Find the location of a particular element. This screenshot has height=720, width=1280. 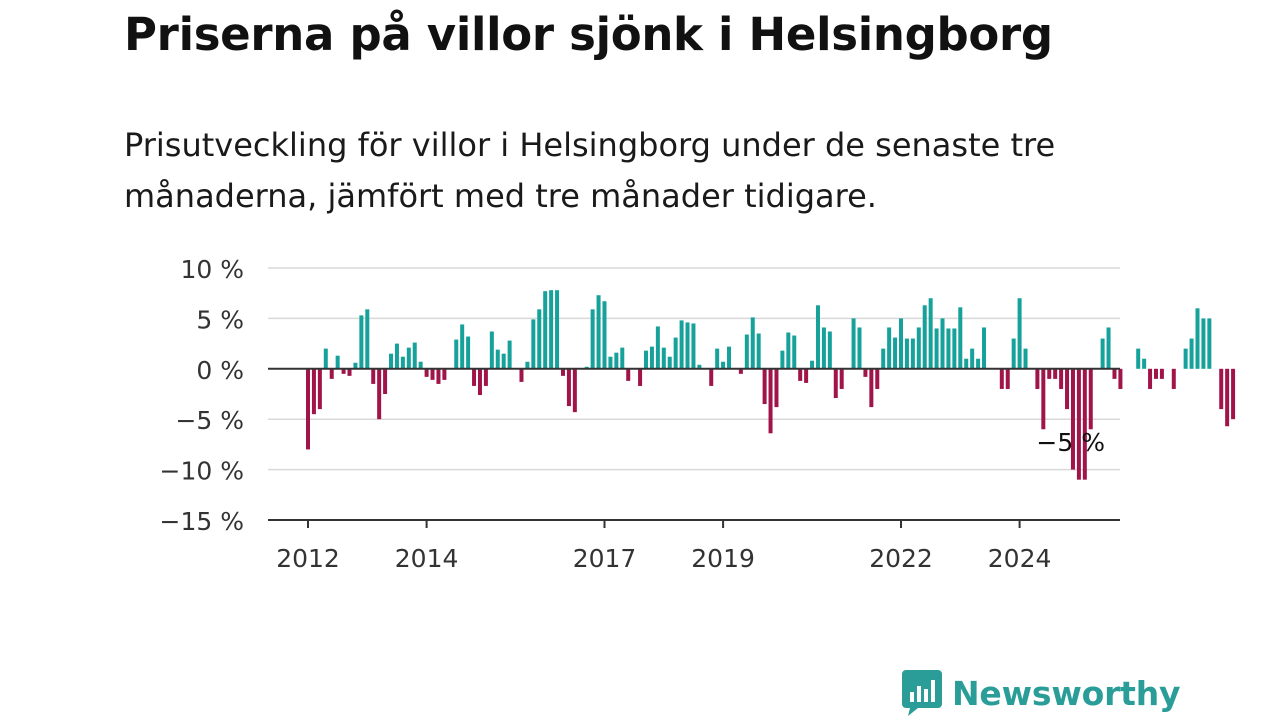

x-tick-label: 2022 is located at coordinates (901, 558).